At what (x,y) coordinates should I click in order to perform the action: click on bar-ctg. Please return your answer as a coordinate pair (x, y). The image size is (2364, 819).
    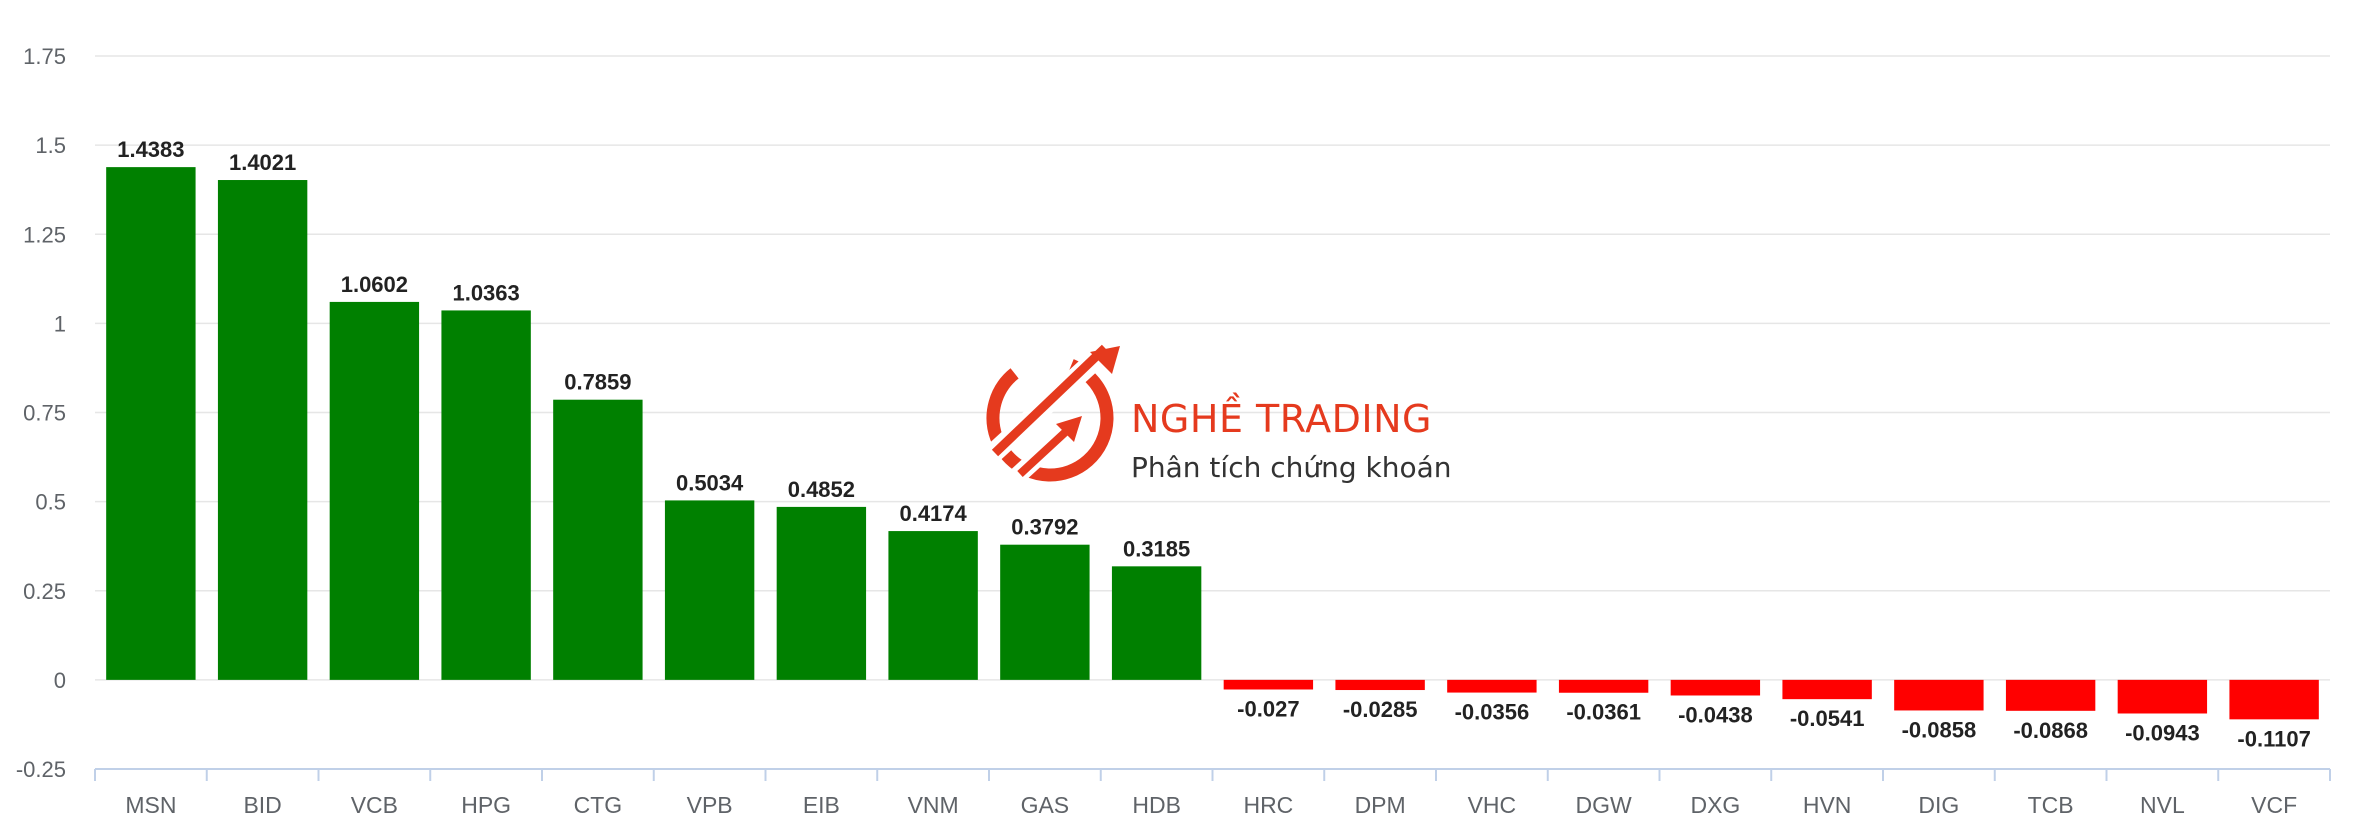
    Looking at the image, I should click on (598, 539).